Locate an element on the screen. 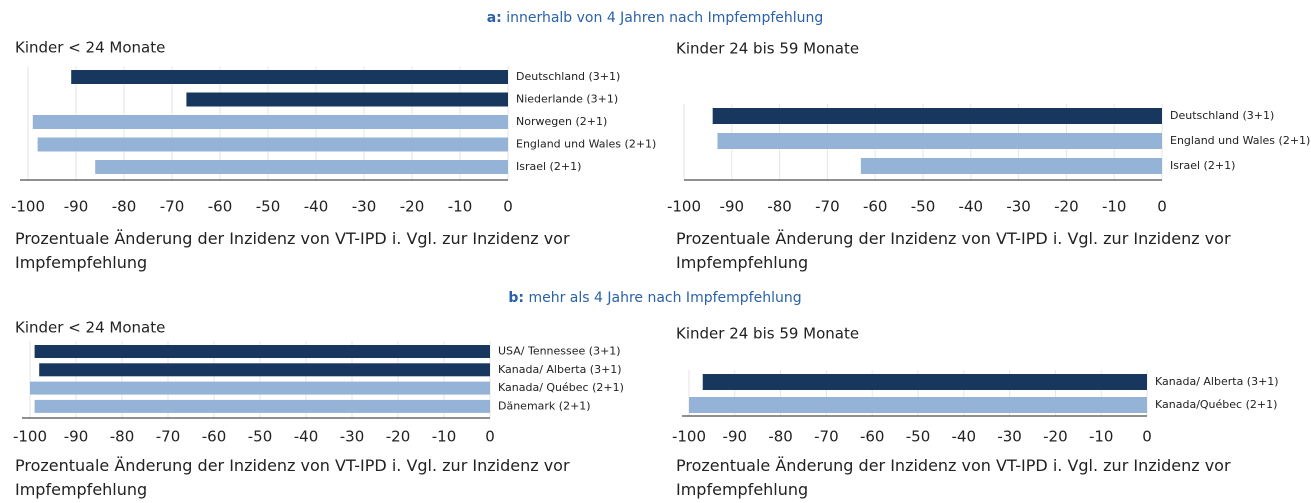  section-heading: b: mehr als 4 Jahre nach Impfempfehlung is located at coordinates (654, 298).